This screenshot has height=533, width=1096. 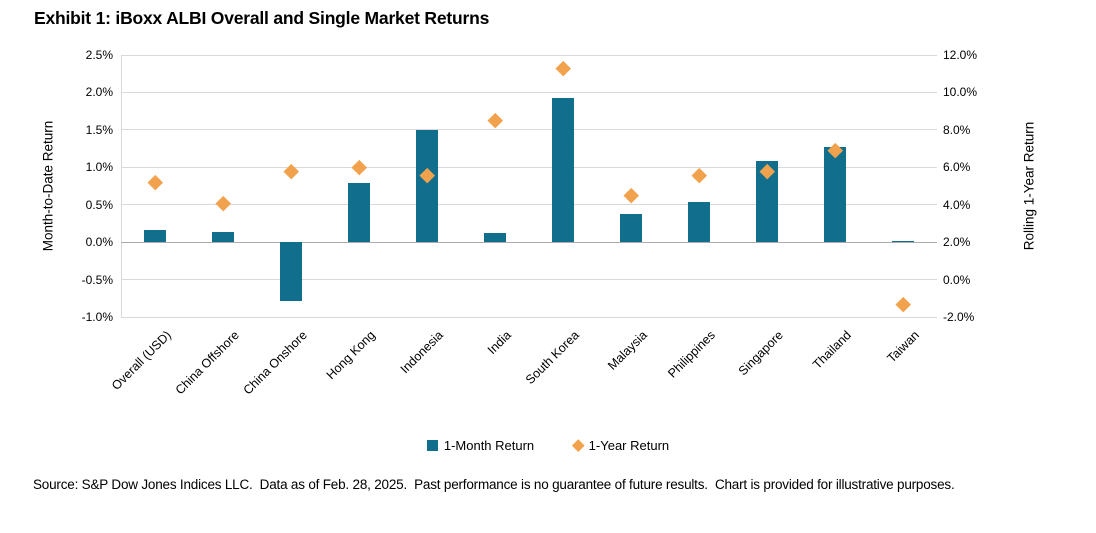 I want to click on bar-overall-usd, so click(x=155, y=236).